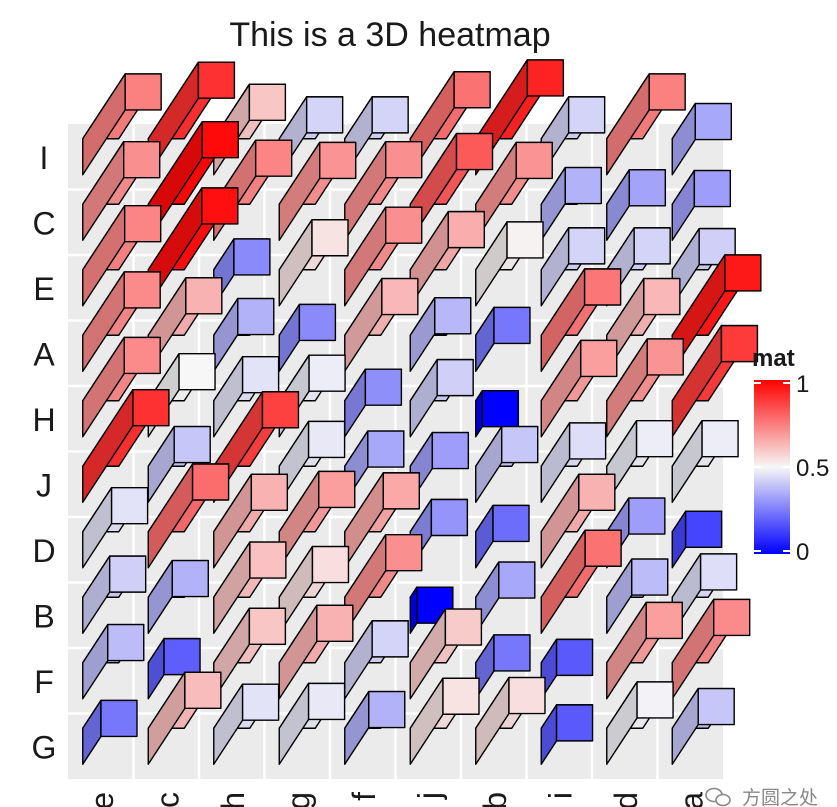  I want to click on x-tick-label: b, so click(495, 799).